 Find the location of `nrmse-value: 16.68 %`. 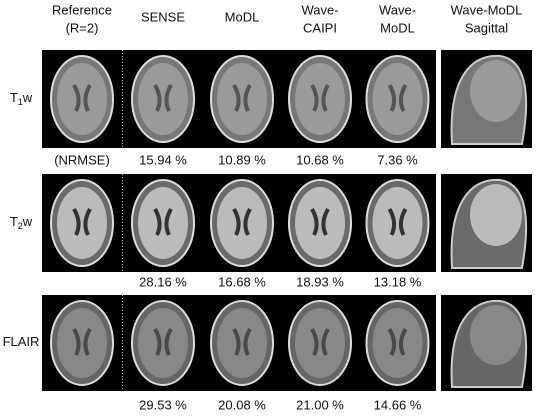

nrmse-value: 16.68 % is located at coordinates (242, 281).